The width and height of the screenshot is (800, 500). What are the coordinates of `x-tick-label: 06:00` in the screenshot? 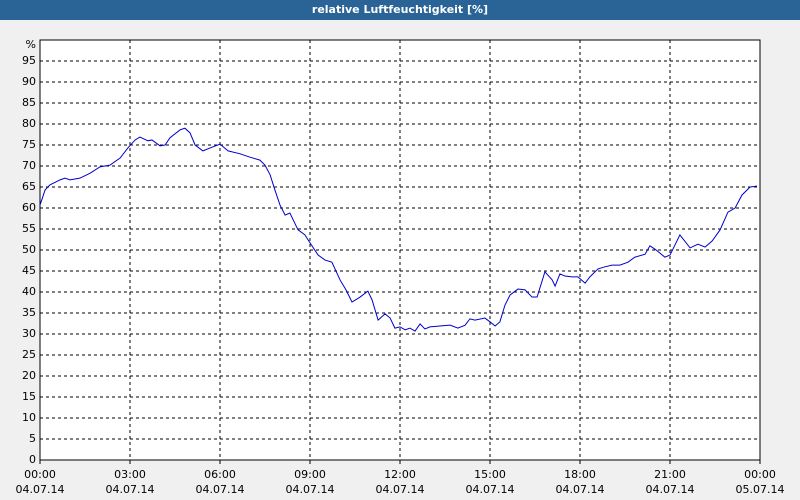 It's located at (220, 474).